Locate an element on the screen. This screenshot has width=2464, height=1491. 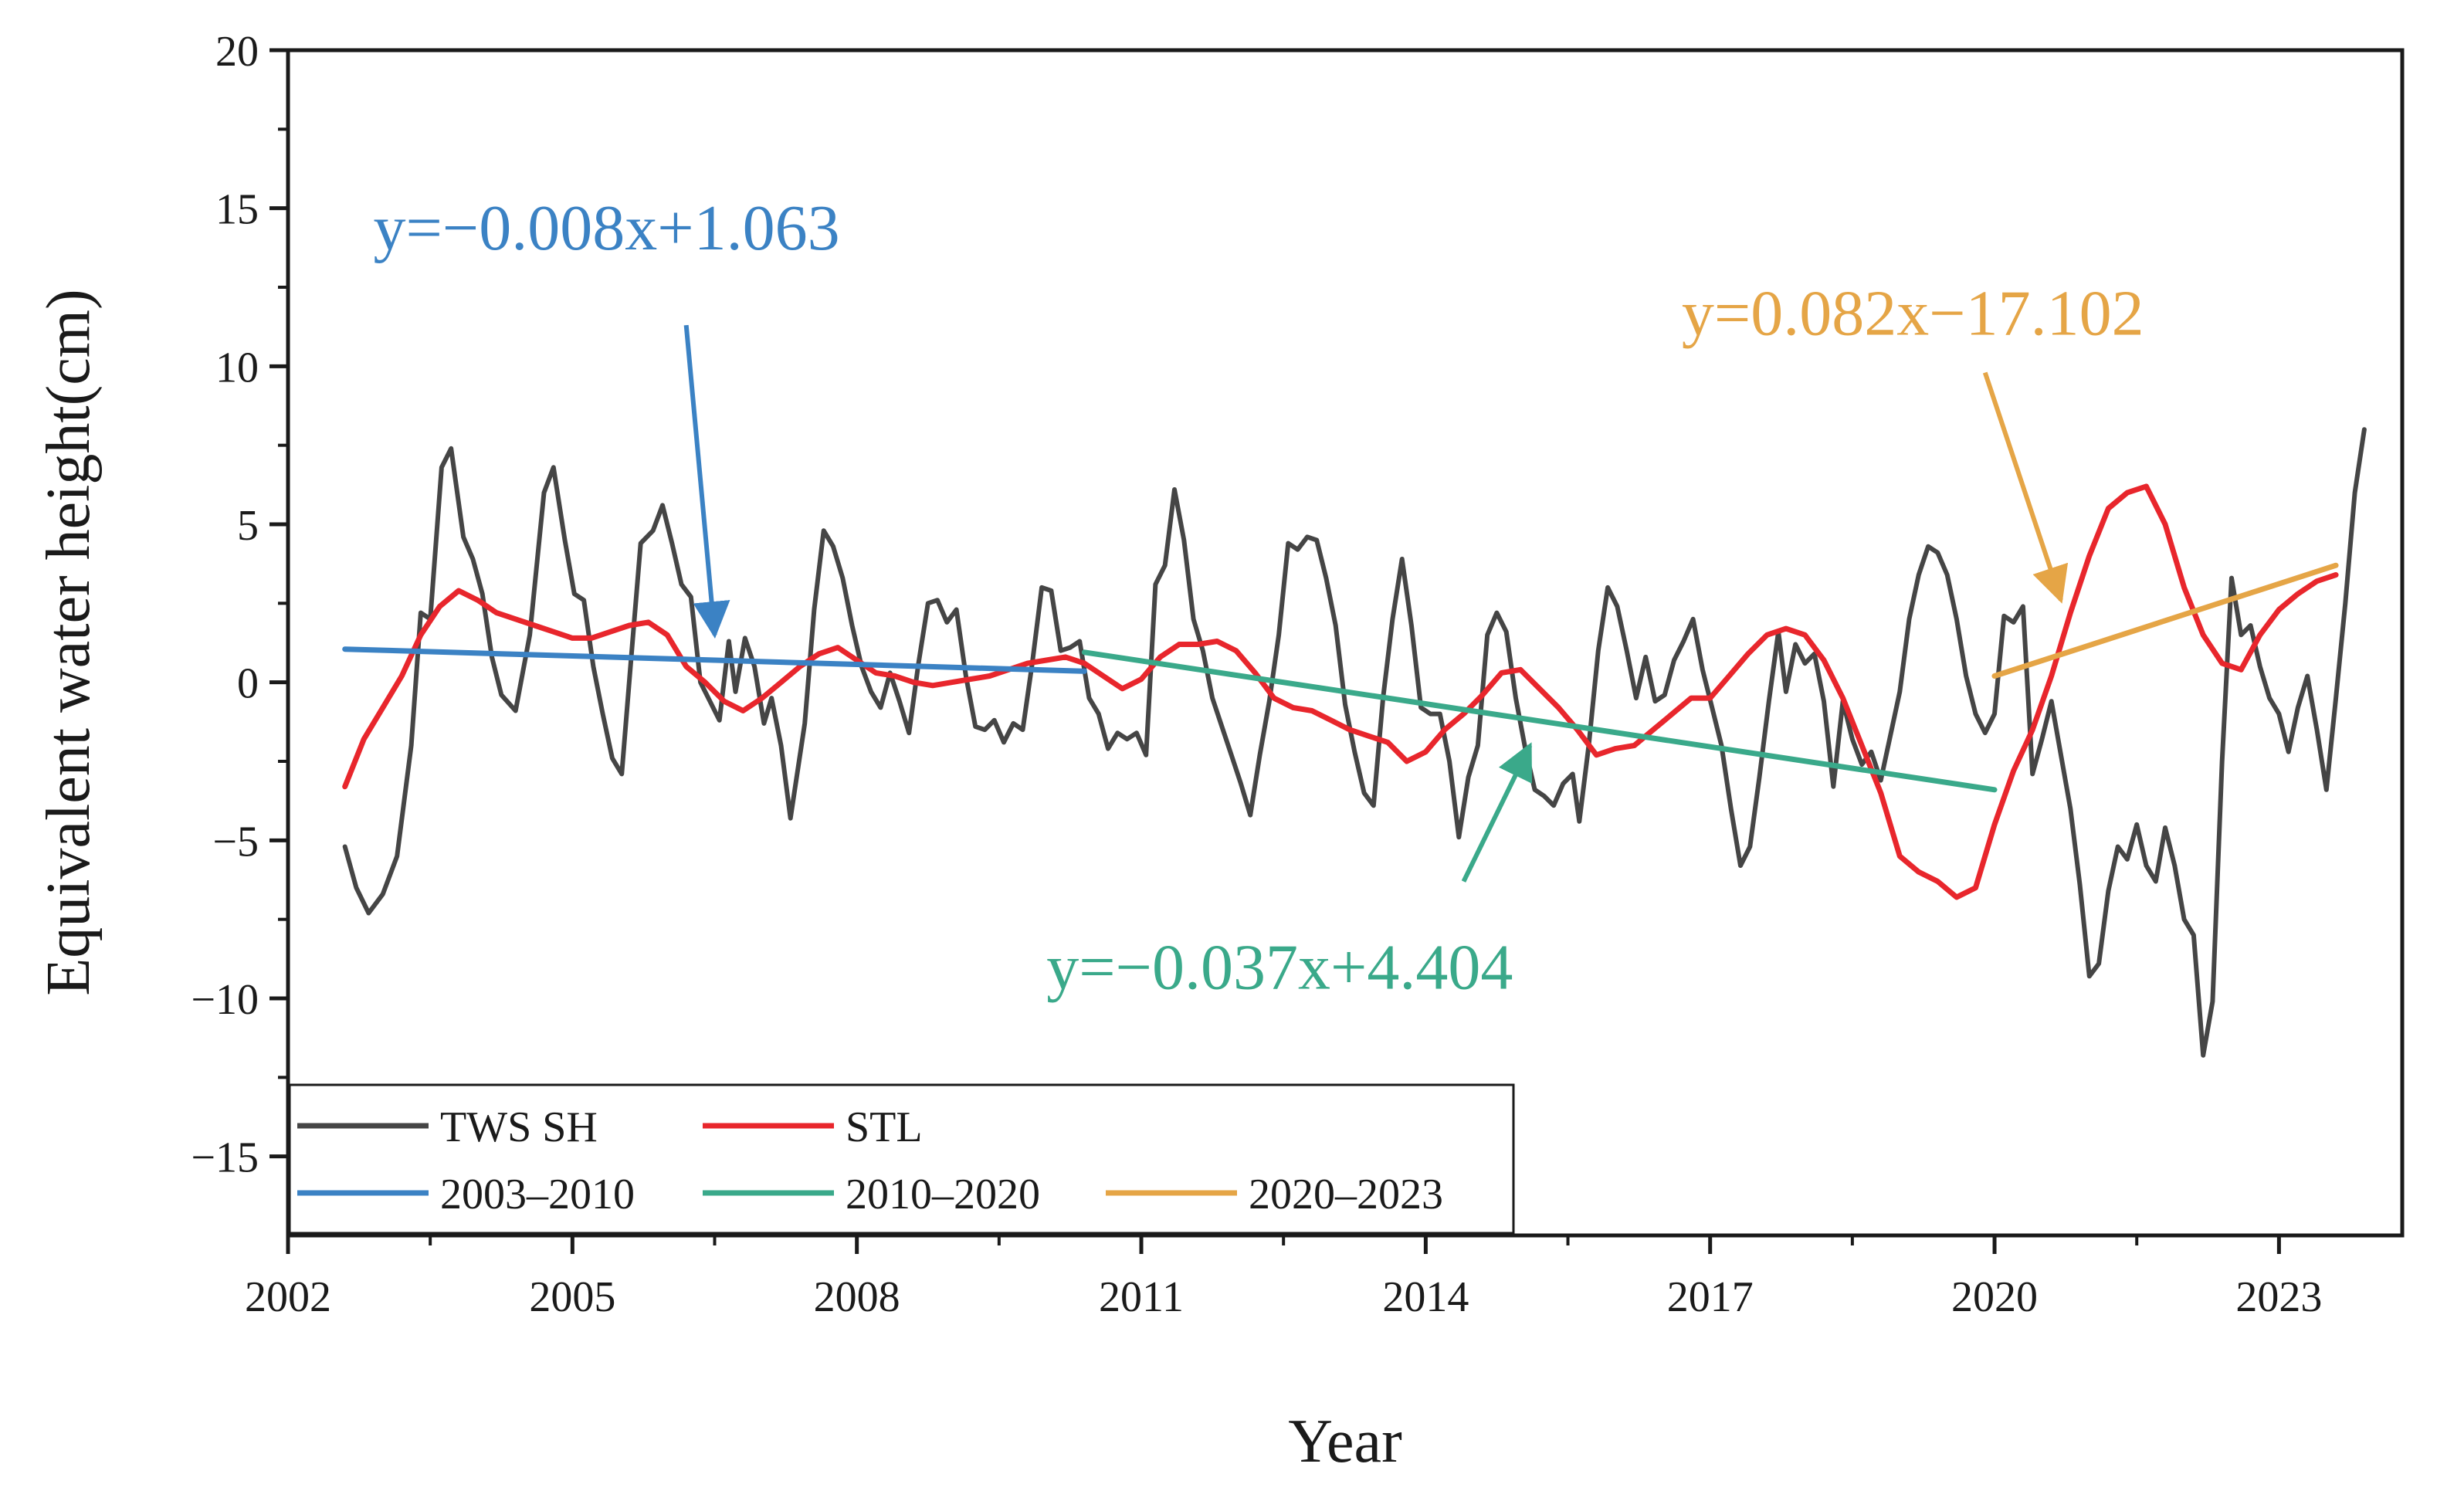
legend: TWS SH STL 2003–2010 2010–2020 2020–2023 is located at coordinates (901, 1159).